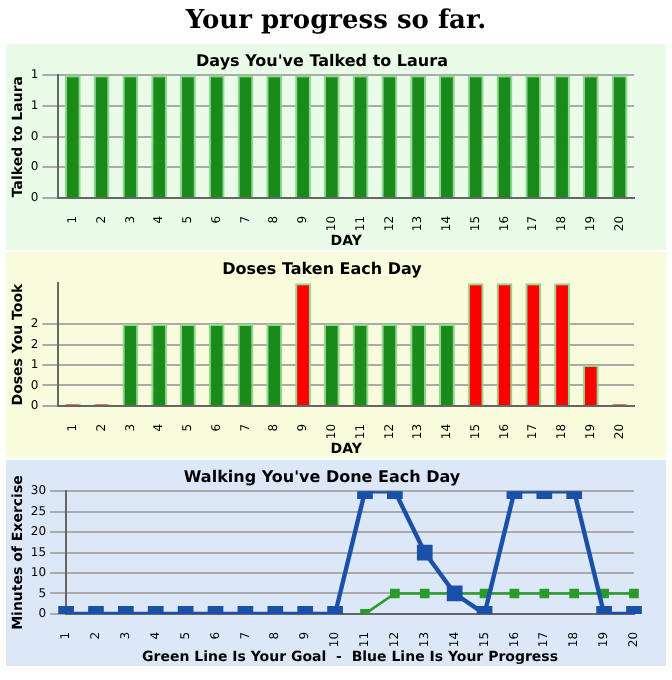 The image size is (672, 680). What do you see at coordinates (323, 268) in the screenshot?
I see `chart-title: Doses Taken Each Day` at bounding box center [323, 268].